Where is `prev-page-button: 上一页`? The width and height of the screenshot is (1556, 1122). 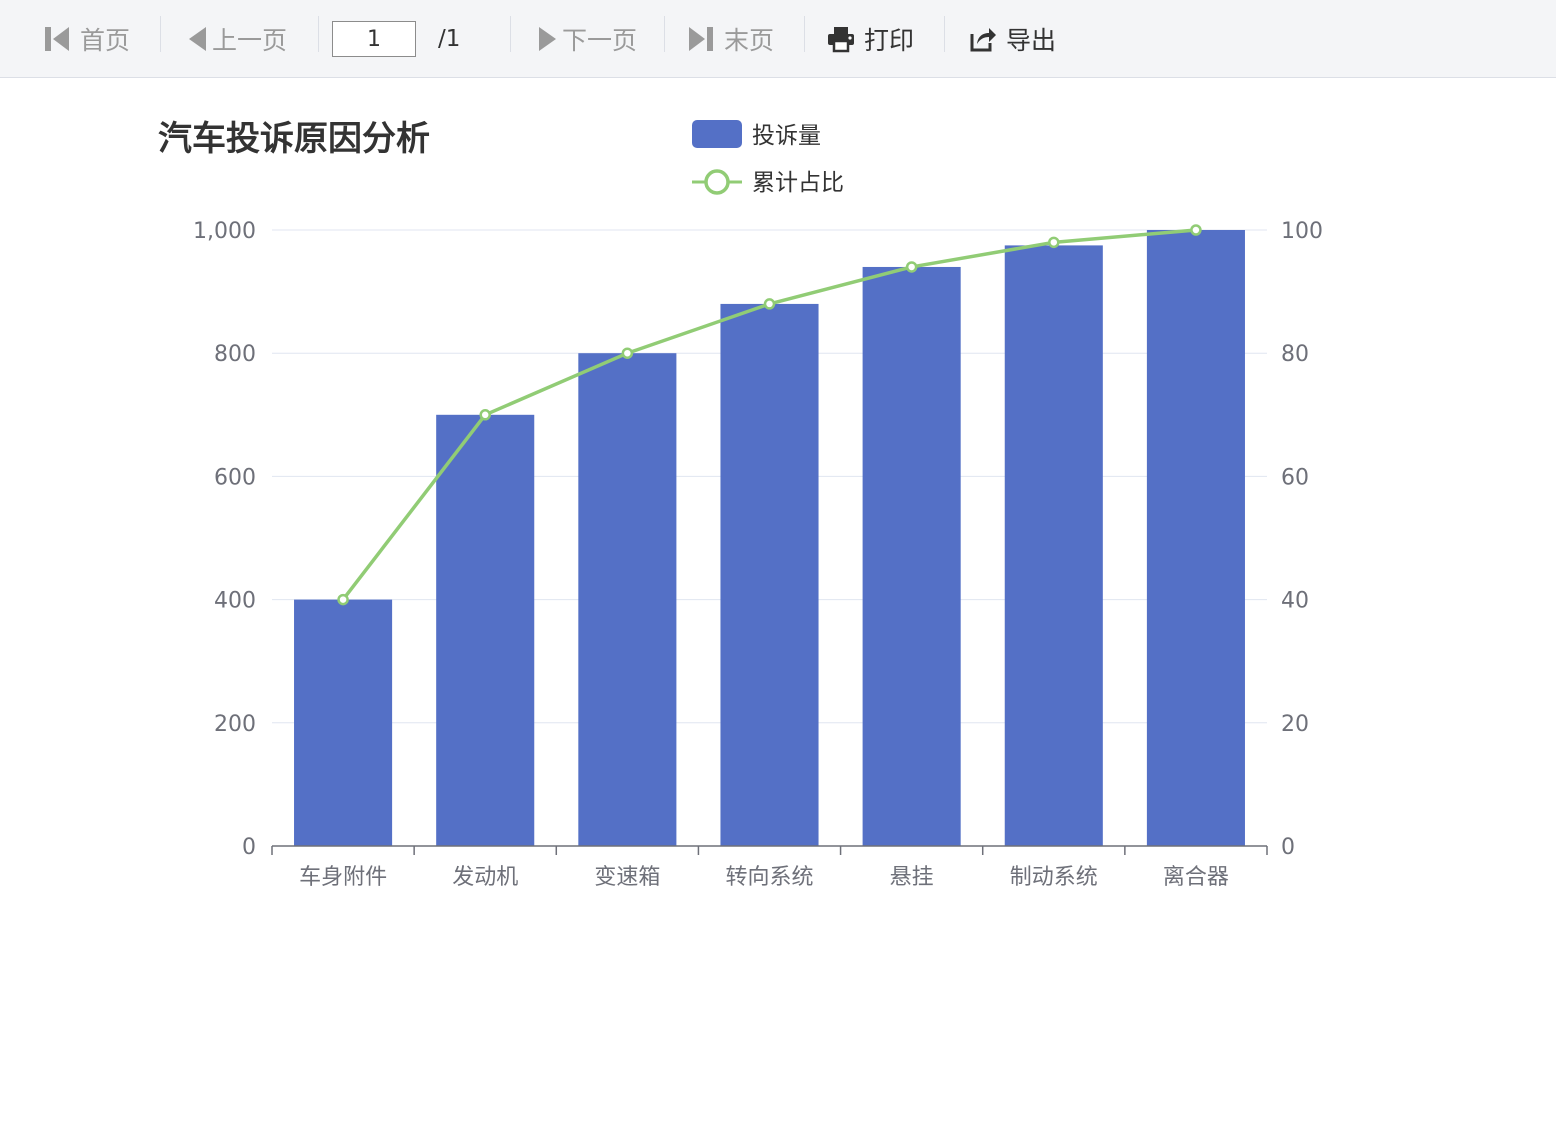 prev-page-button: 上一页 is located at coordinates (236, 39).